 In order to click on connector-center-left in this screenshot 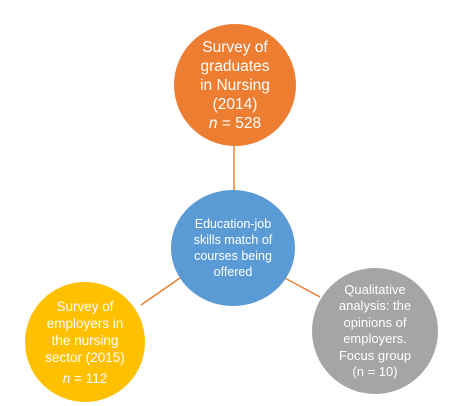, I will do `click(160, 291)`.